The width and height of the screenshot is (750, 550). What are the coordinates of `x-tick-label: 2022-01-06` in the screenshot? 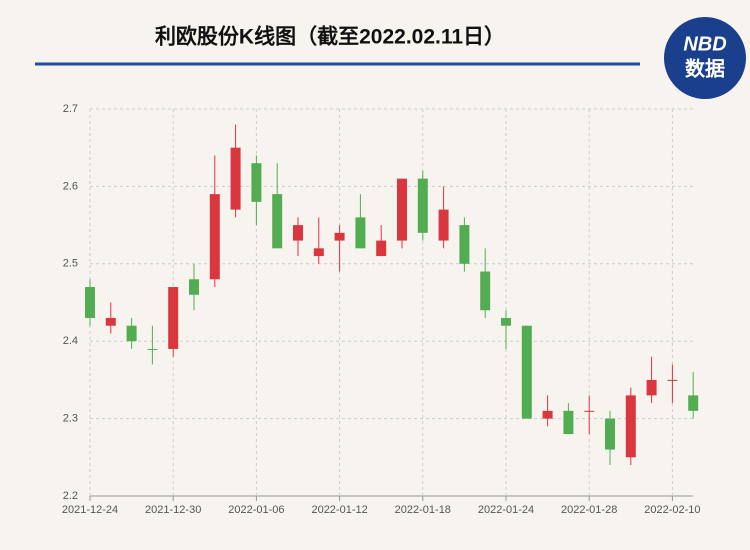 It's located at (256, 510).